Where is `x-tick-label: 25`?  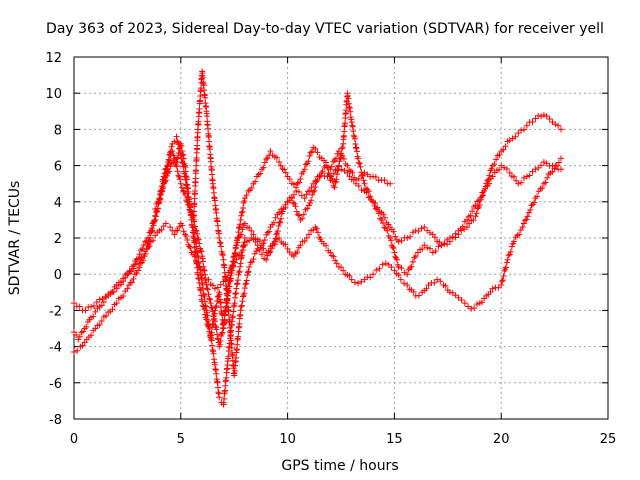 x-tick-label: 25 is located at coordinates (608, 439).